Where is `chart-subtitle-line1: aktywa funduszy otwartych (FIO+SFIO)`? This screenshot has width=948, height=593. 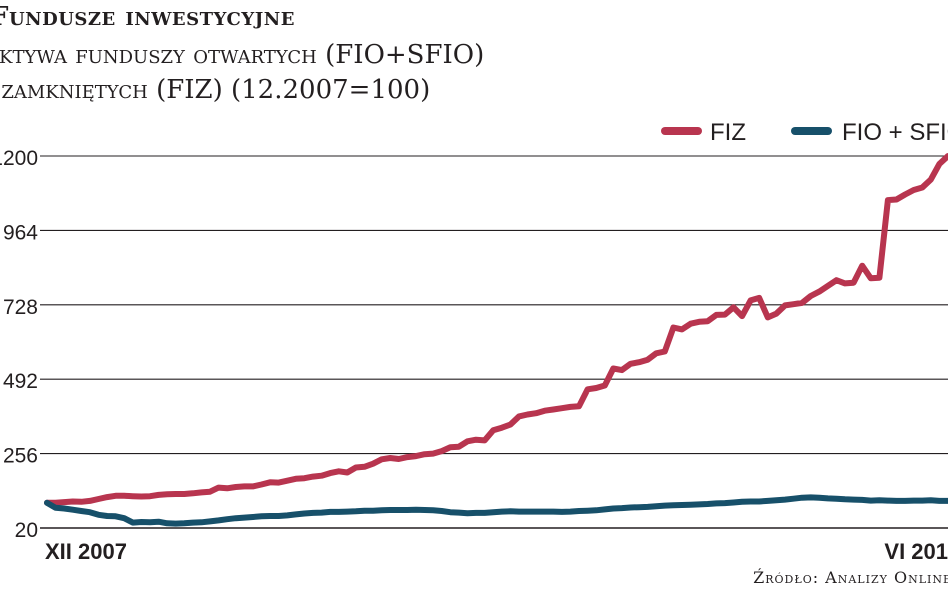 chart-subtitle-line1: aktywa funduszy otwartych (FIO+SFIO) is located at coordinates (242, 55).